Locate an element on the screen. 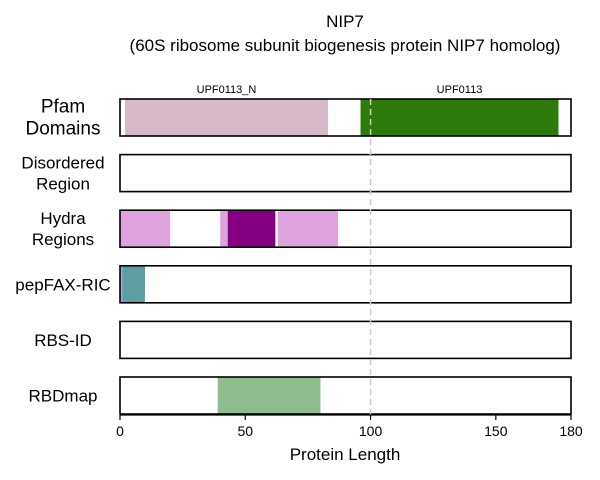 Image resolution: width=600 pixels, height=480 pixels. track-0: UPF0113_N UPF0113 Pfam Domains is located at coordinates (299, 112).